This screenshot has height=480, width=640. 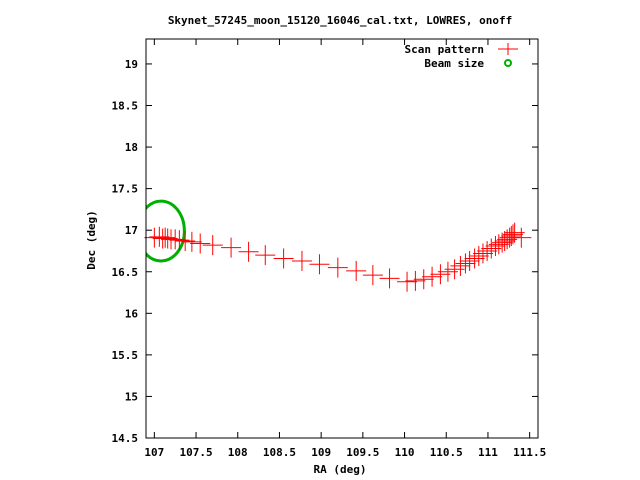 I want to click on x-tick-label: 109, so click(x=321, y=452).